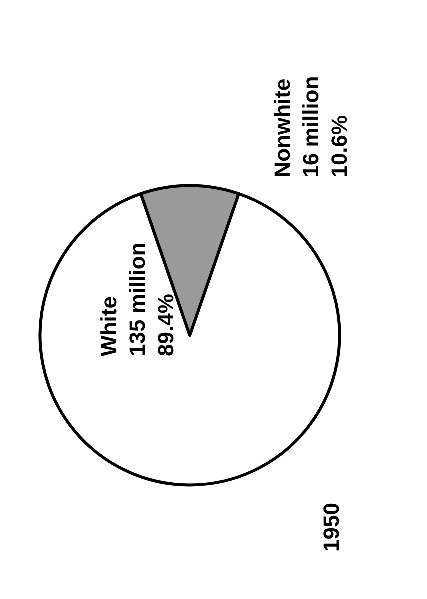 This screenshot has width=427, height=599. I want to click on text: 1950, so click(331, 527).